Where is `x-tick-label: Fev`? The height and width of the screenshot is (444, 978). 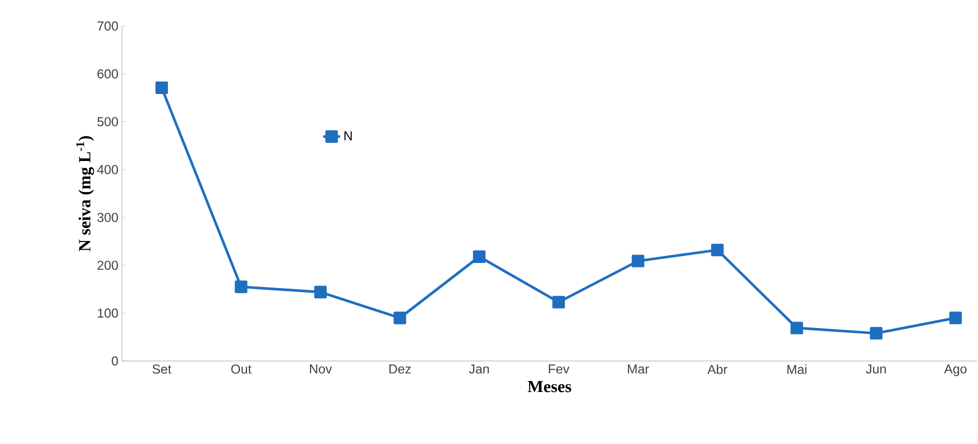
x-tick-label: Fev is located at coordinates (559, 369).